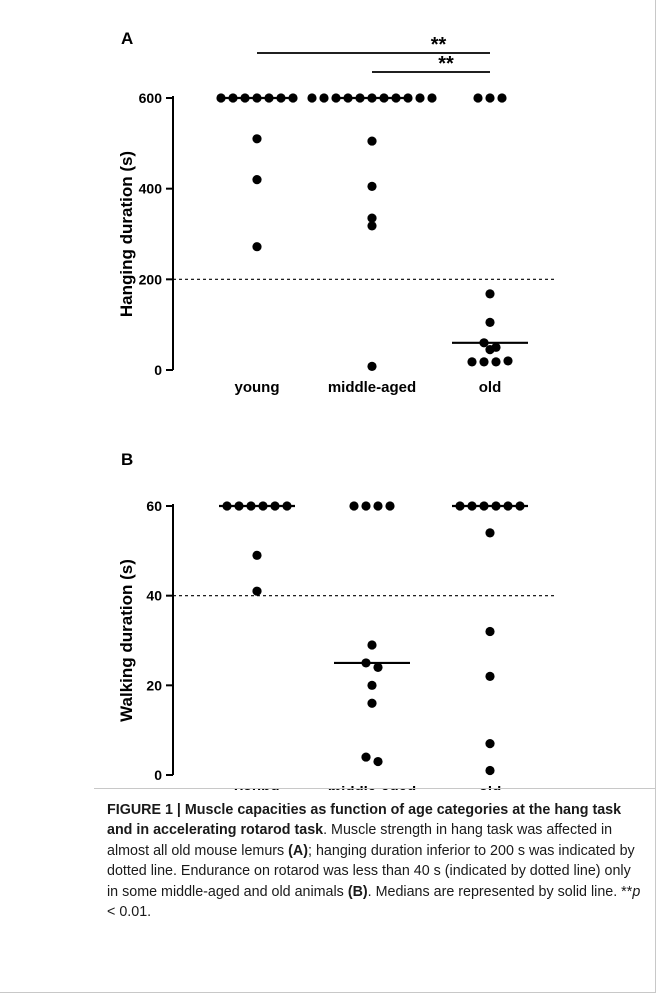  I want to click on y-tick-label: 20, so click(154, 685).